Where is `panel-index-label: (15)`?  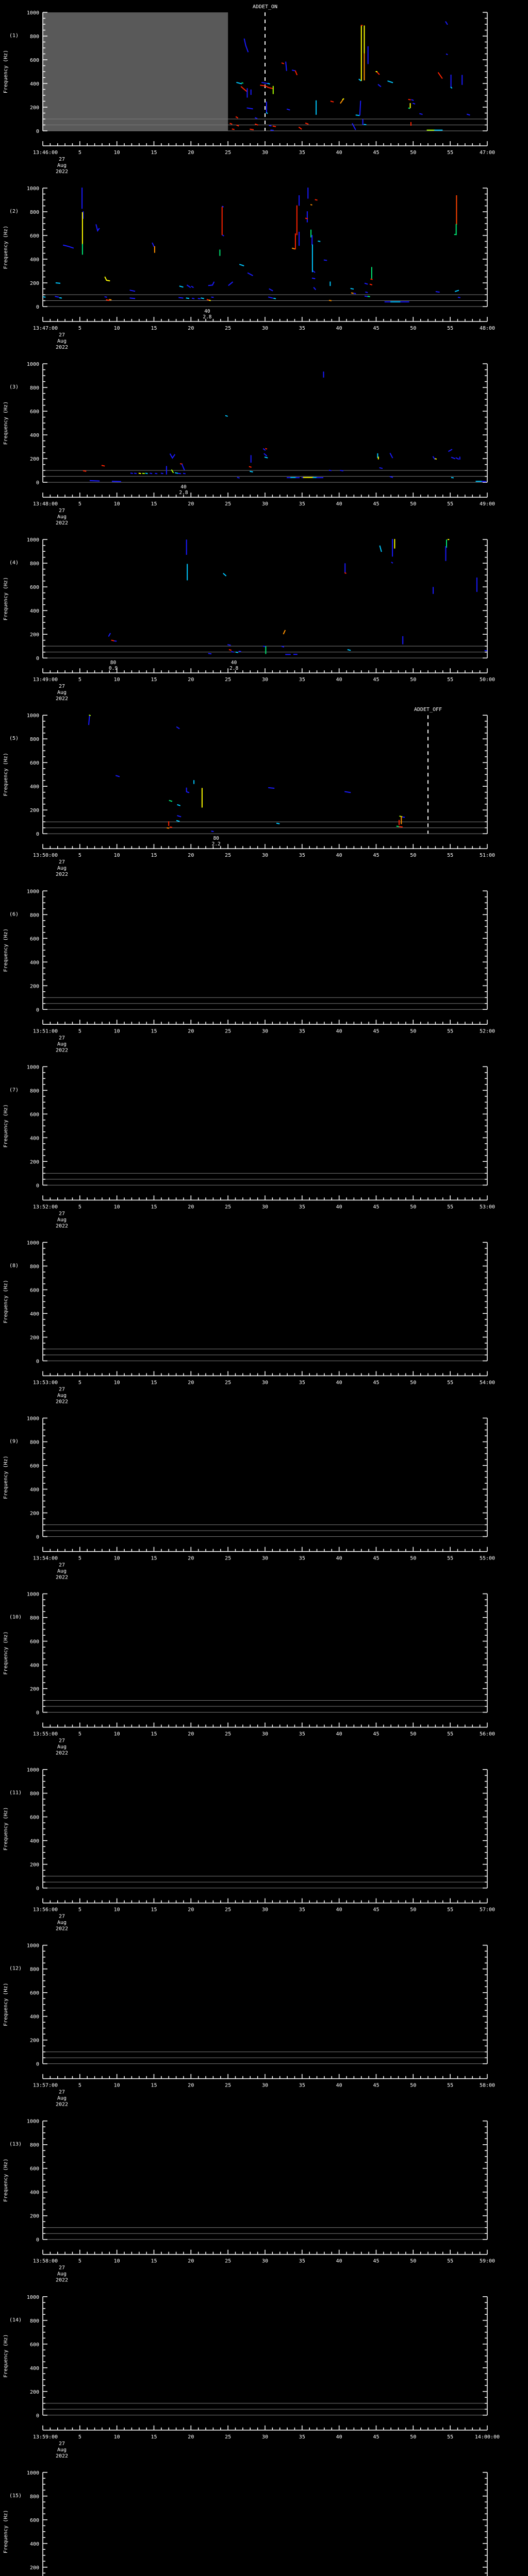 panel-index-label: (15) is located at coordinates (15, 2496).